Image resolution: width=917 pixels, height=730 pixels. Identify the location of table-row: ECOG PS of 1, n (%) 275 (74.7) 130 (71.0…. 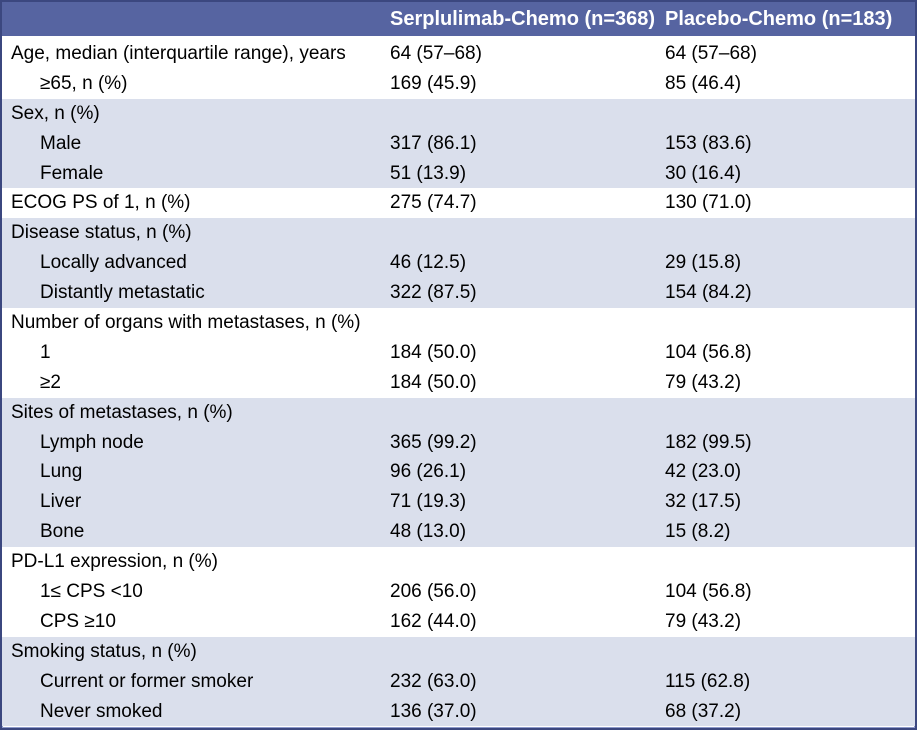
(458, 203).